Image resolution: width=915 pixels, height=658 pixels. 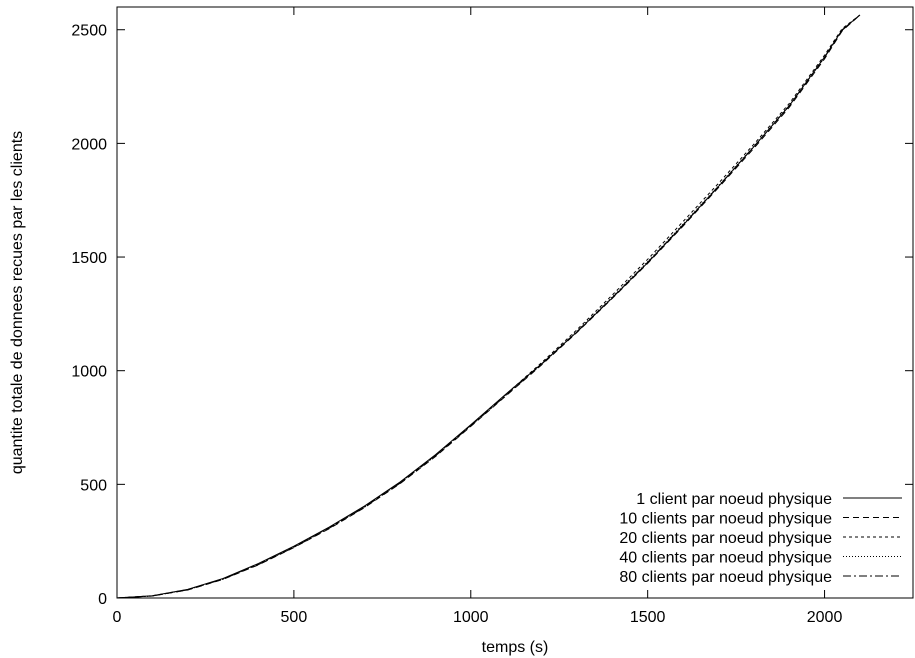 I want to click on y-tick-label: 1500, so click(x=89, y=258).